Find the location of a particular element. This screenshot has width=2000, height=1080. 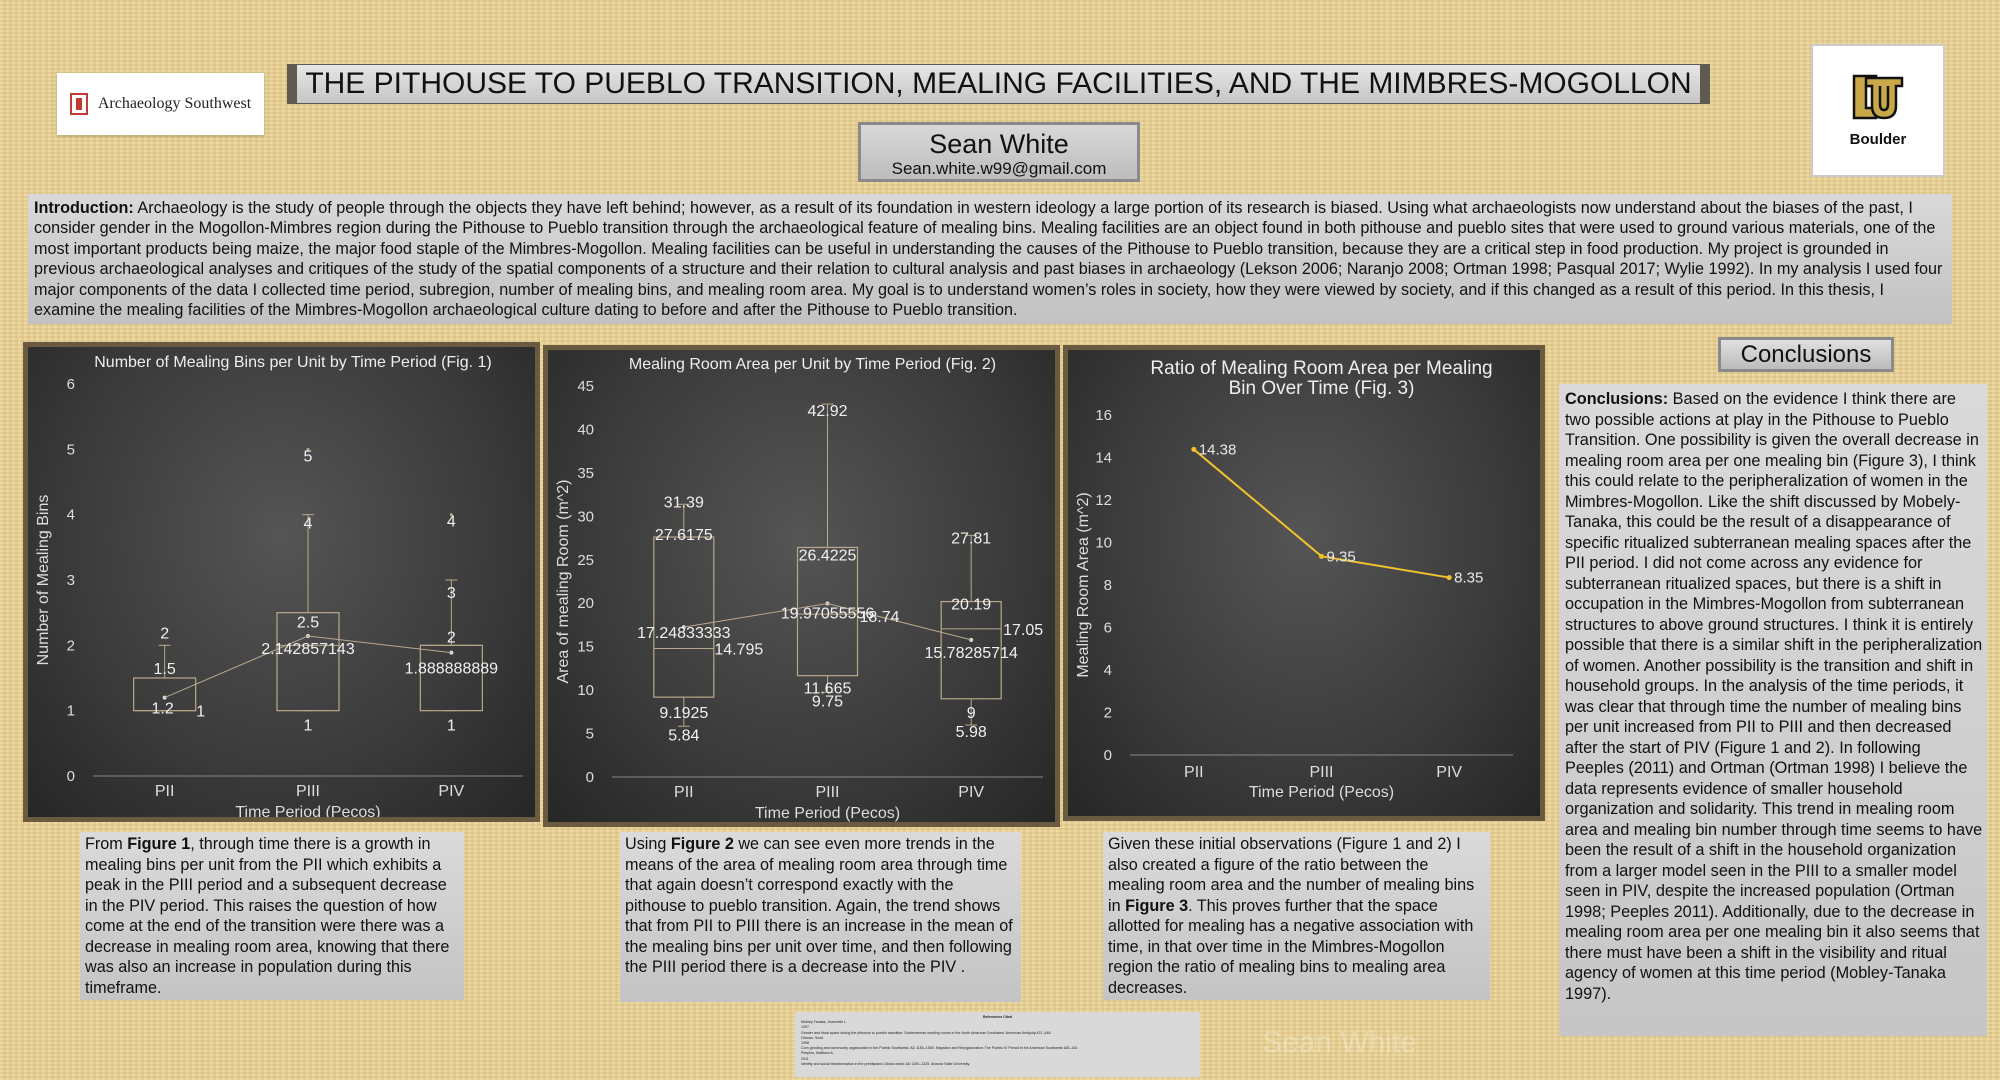

reference-line: Peeples, Matthew A. is located at coordinates (817, 1053).